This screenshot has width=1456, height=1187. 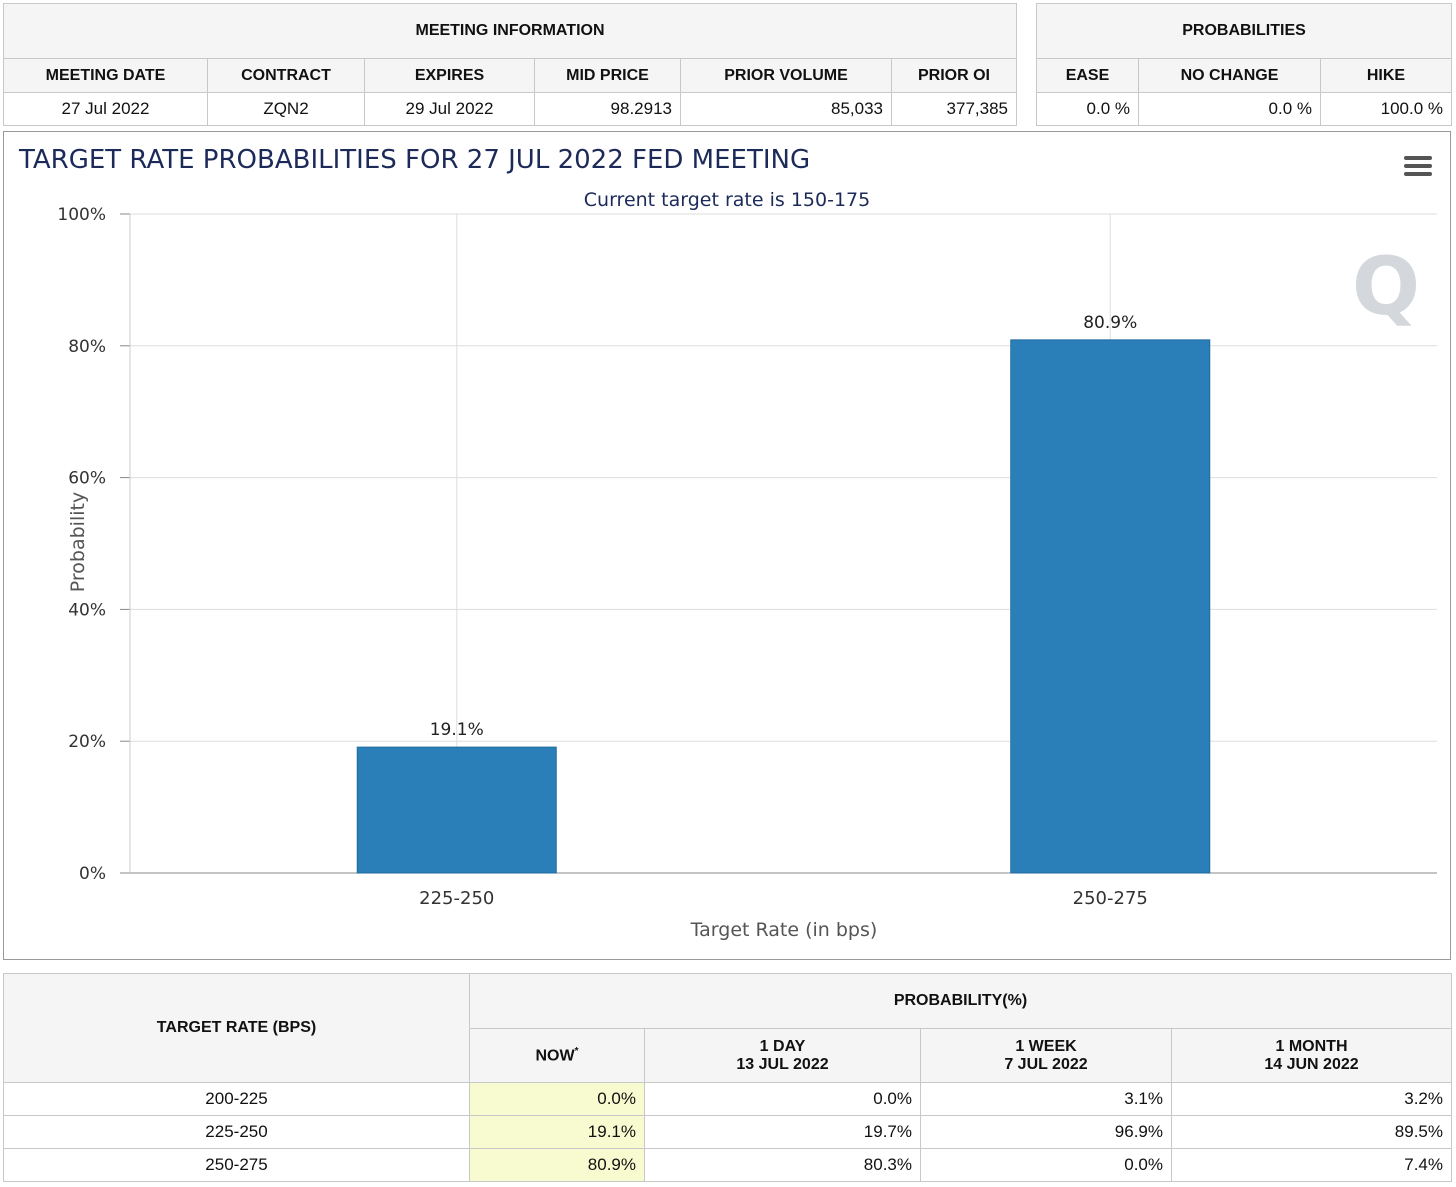 I want to click on mid-price: 98.2913, so click(x=607, y=109).